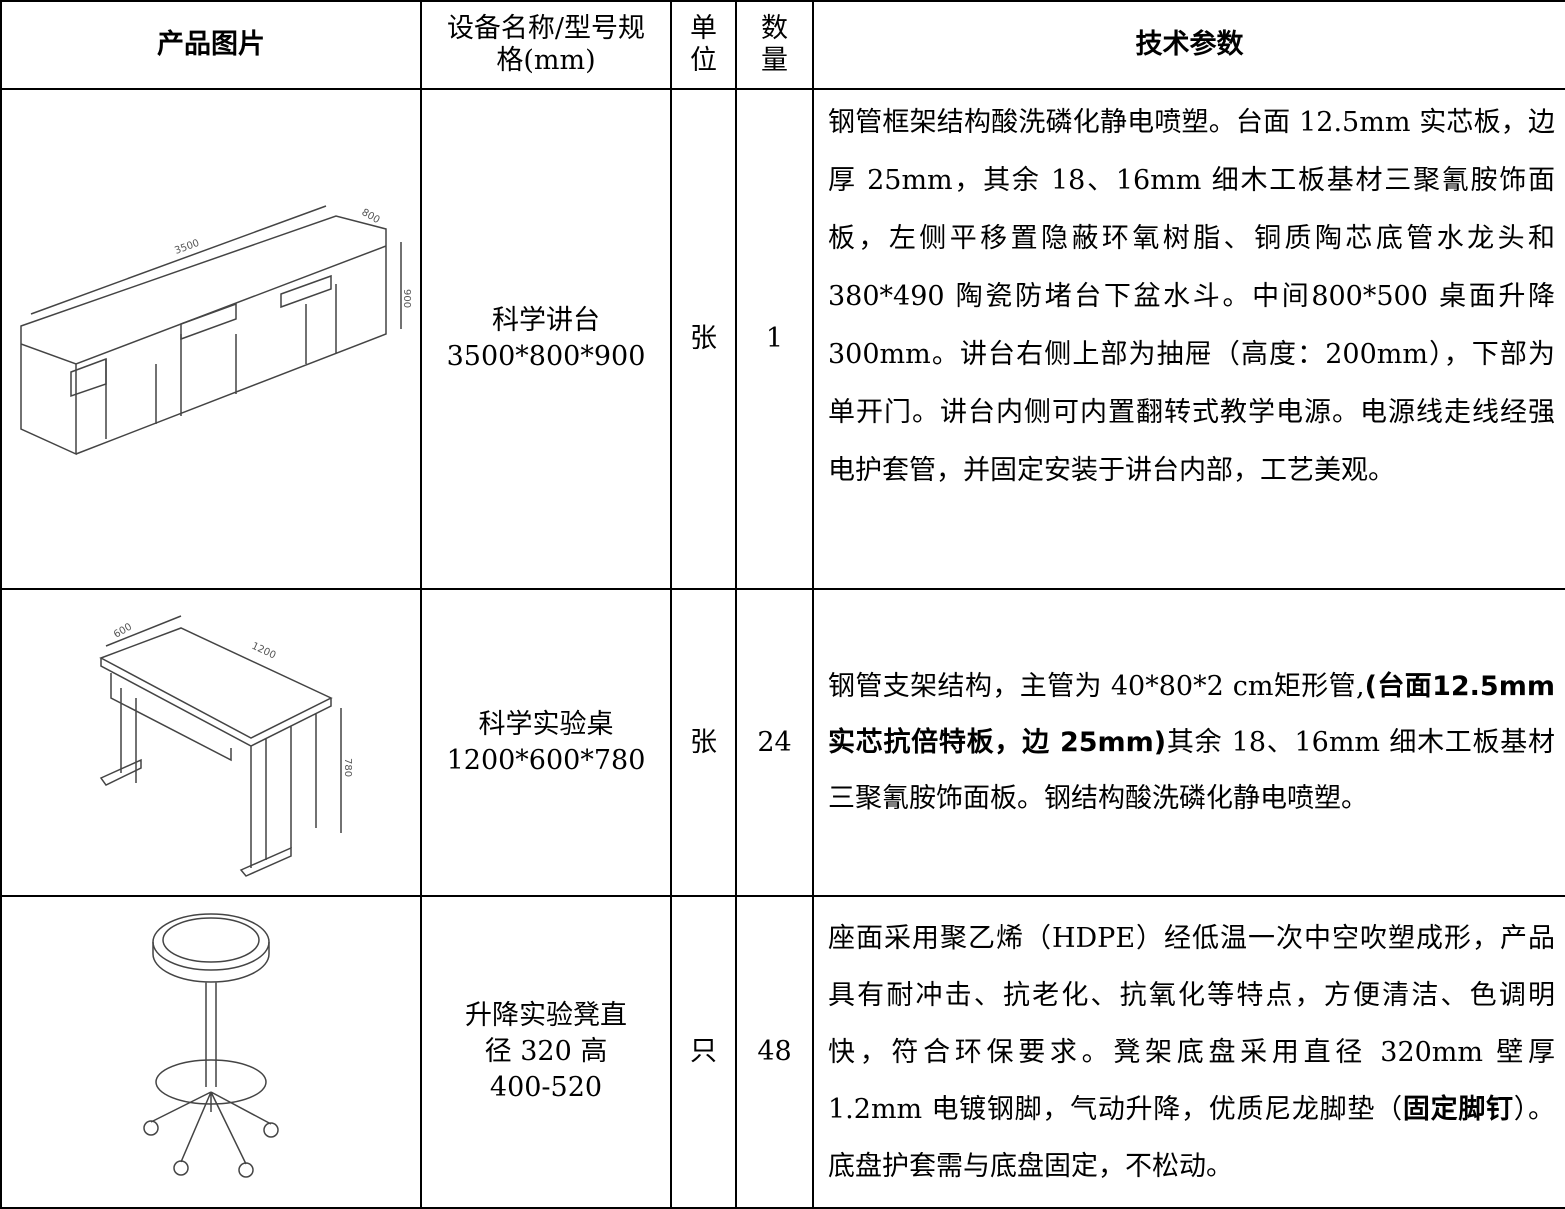 Image resolution: width=1565 pixels, height=1209 pixels. I want to click on unit-cell: 只, so click(703, 1052).